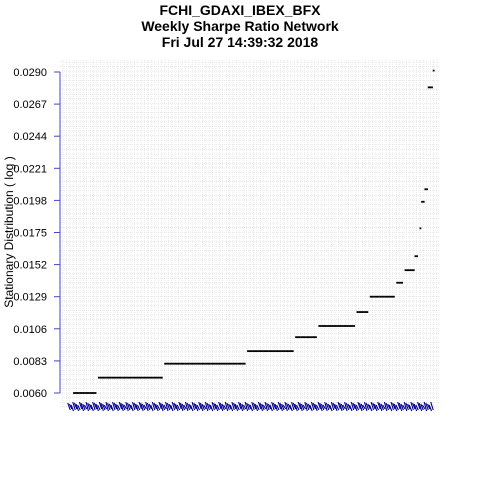 The height and width of the screenshot is (480, 480). Describe the element at coordinates (30, 105) in the screenshot. I see `y-tick-label: 0.0267` at that location.